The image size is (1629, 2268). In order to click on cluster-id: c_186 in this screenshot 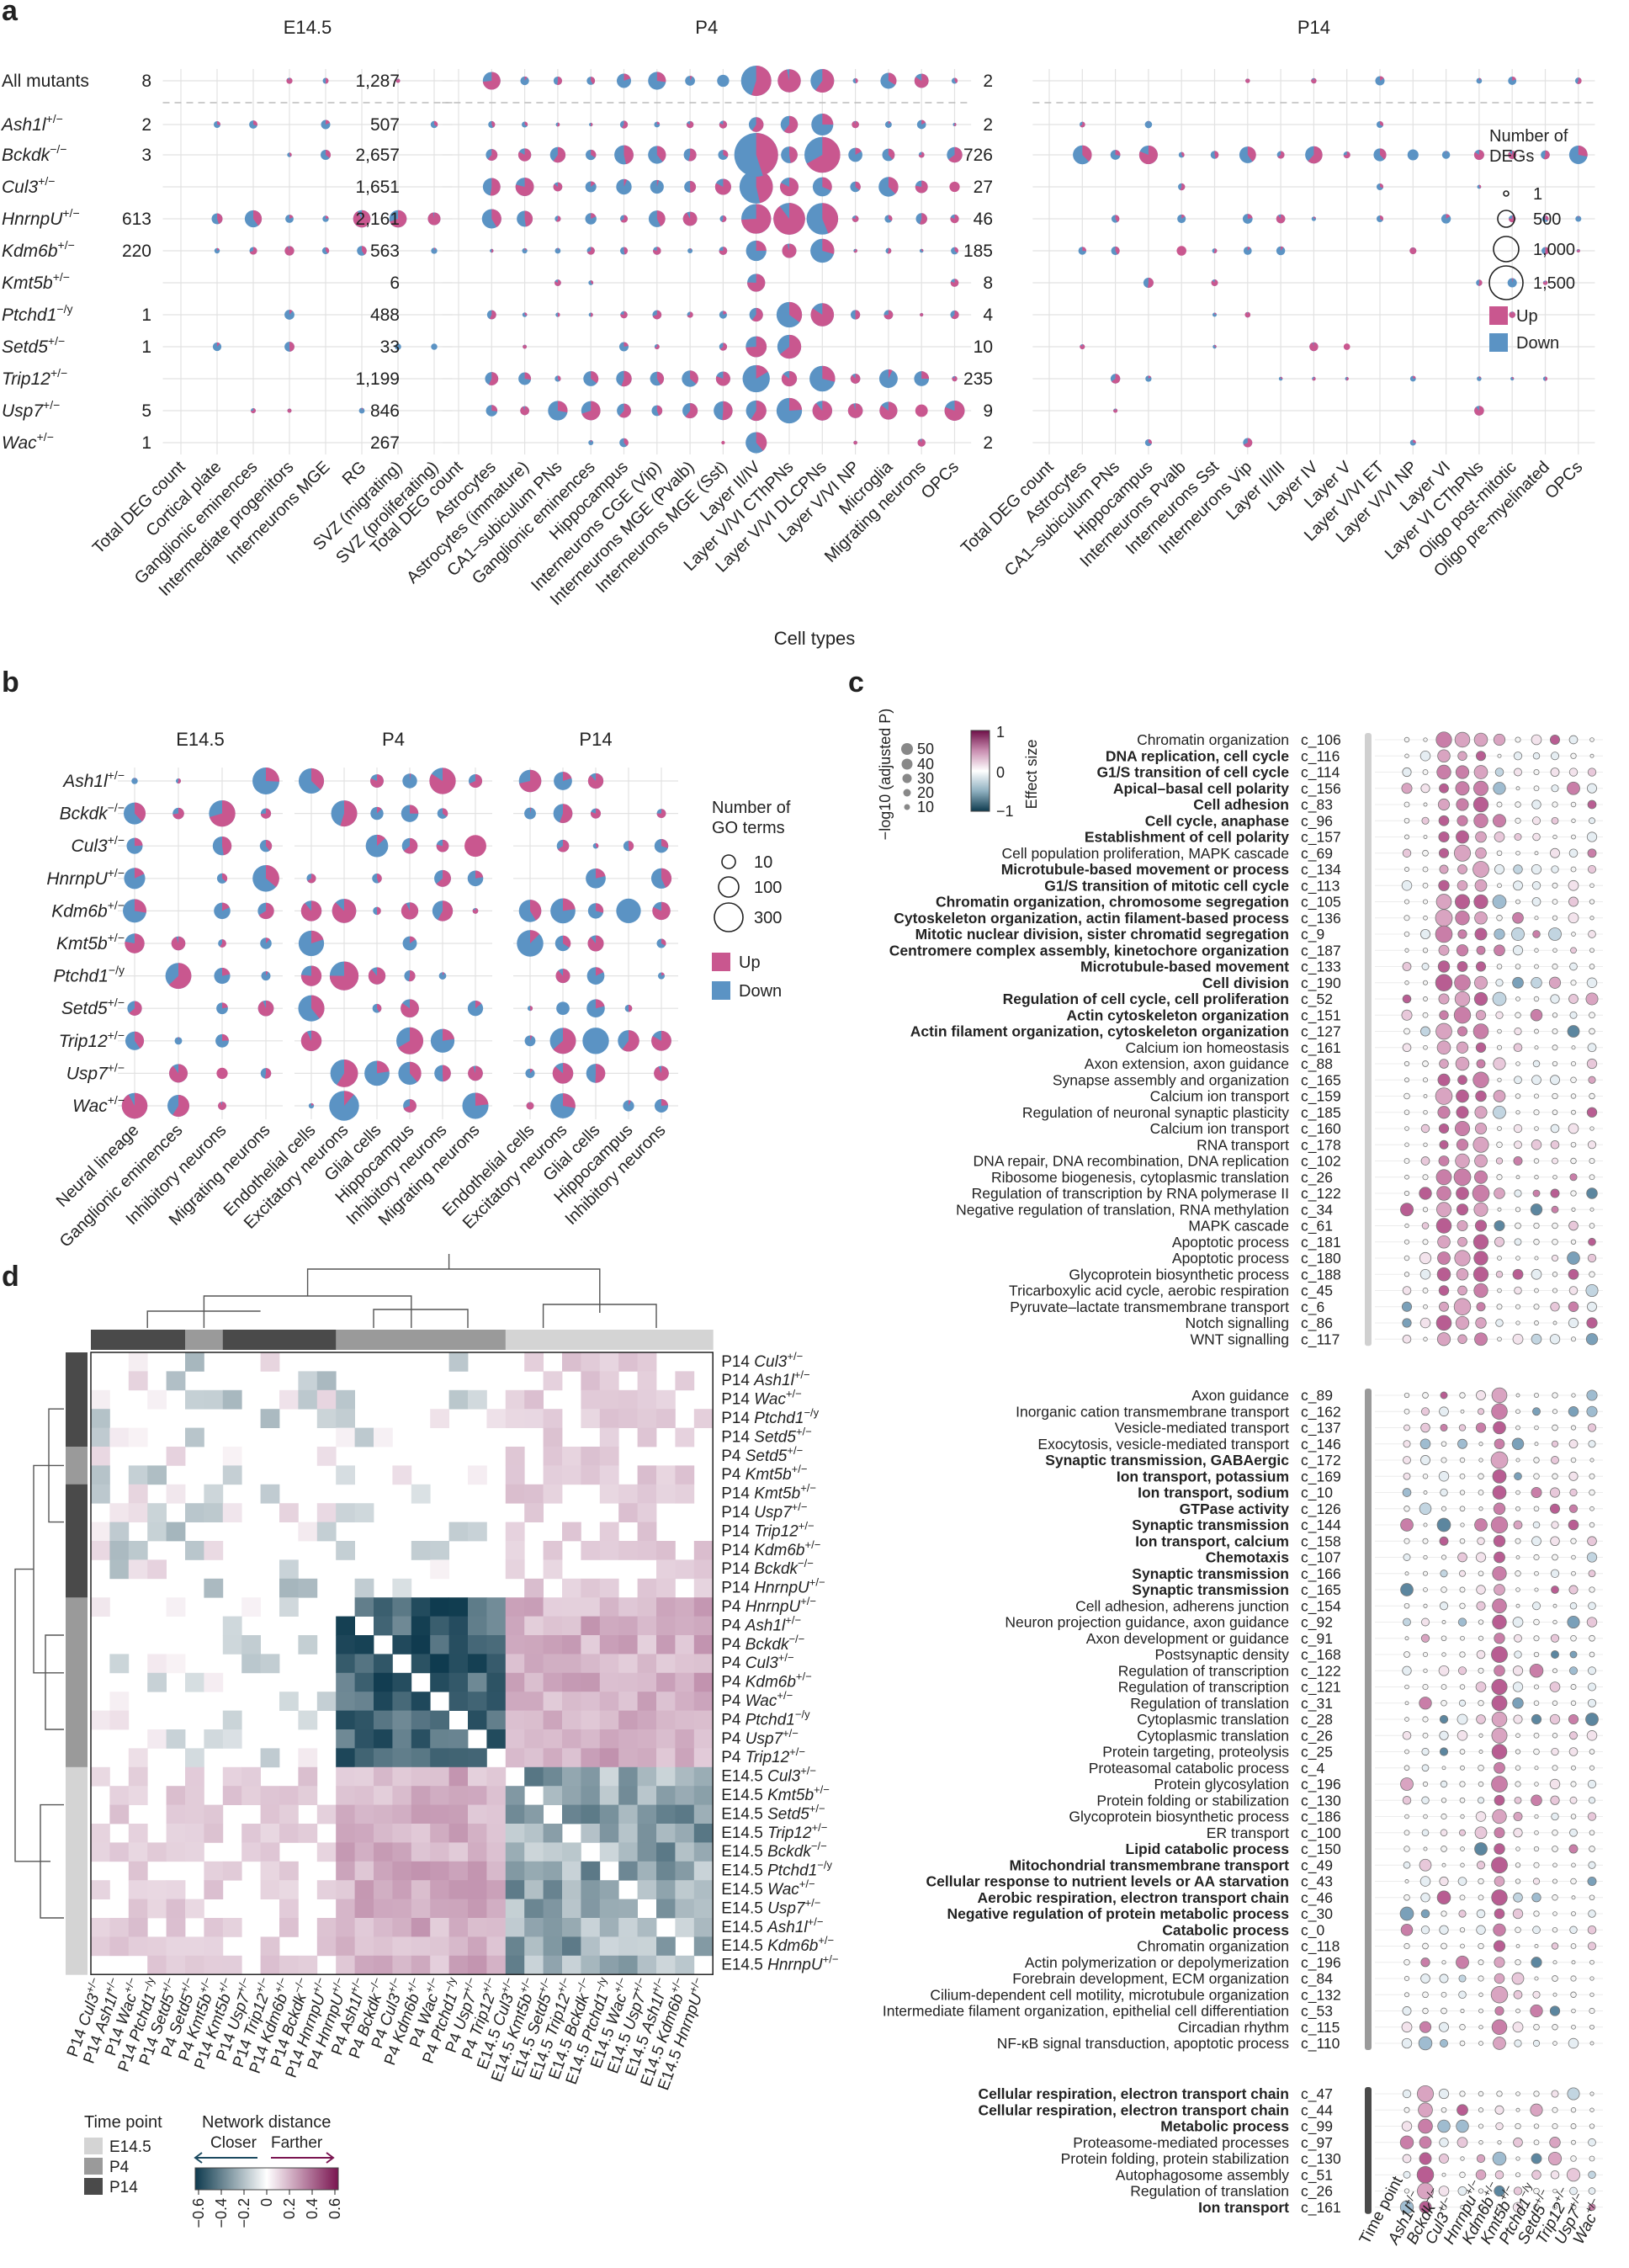, I will do `click(1321, 1817)`.